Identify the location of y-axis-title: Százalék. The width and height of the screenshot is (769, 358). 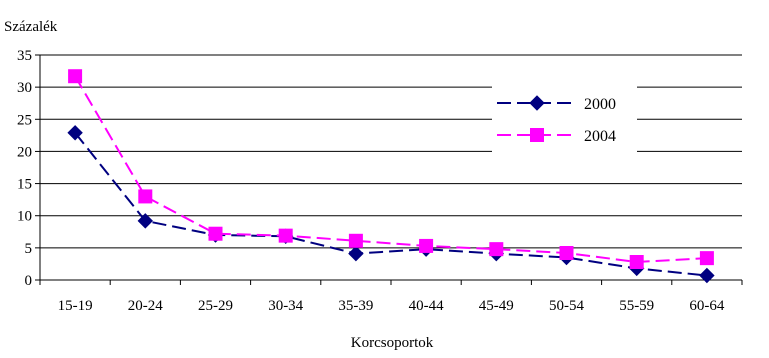
(31, 27).